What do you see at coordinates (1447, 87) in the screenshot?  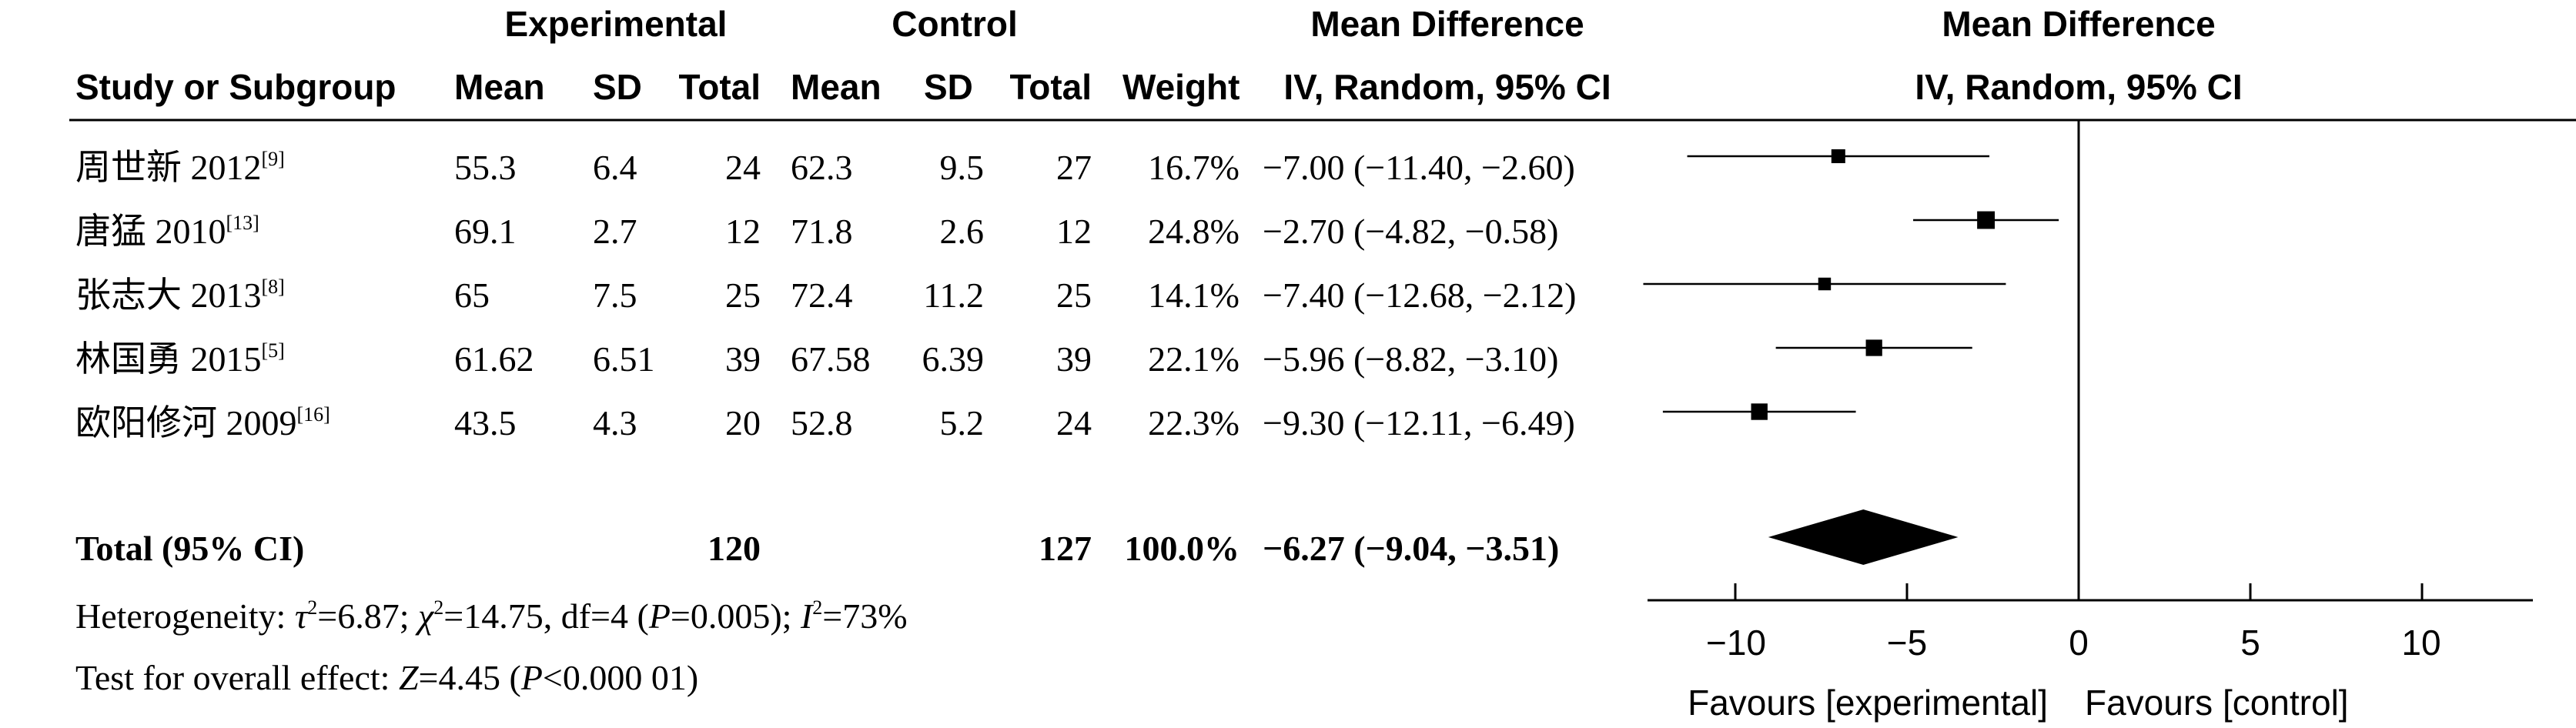 I see `ci-header-left: IV, Random, 95% CI` at bounding box center [1447, 87].